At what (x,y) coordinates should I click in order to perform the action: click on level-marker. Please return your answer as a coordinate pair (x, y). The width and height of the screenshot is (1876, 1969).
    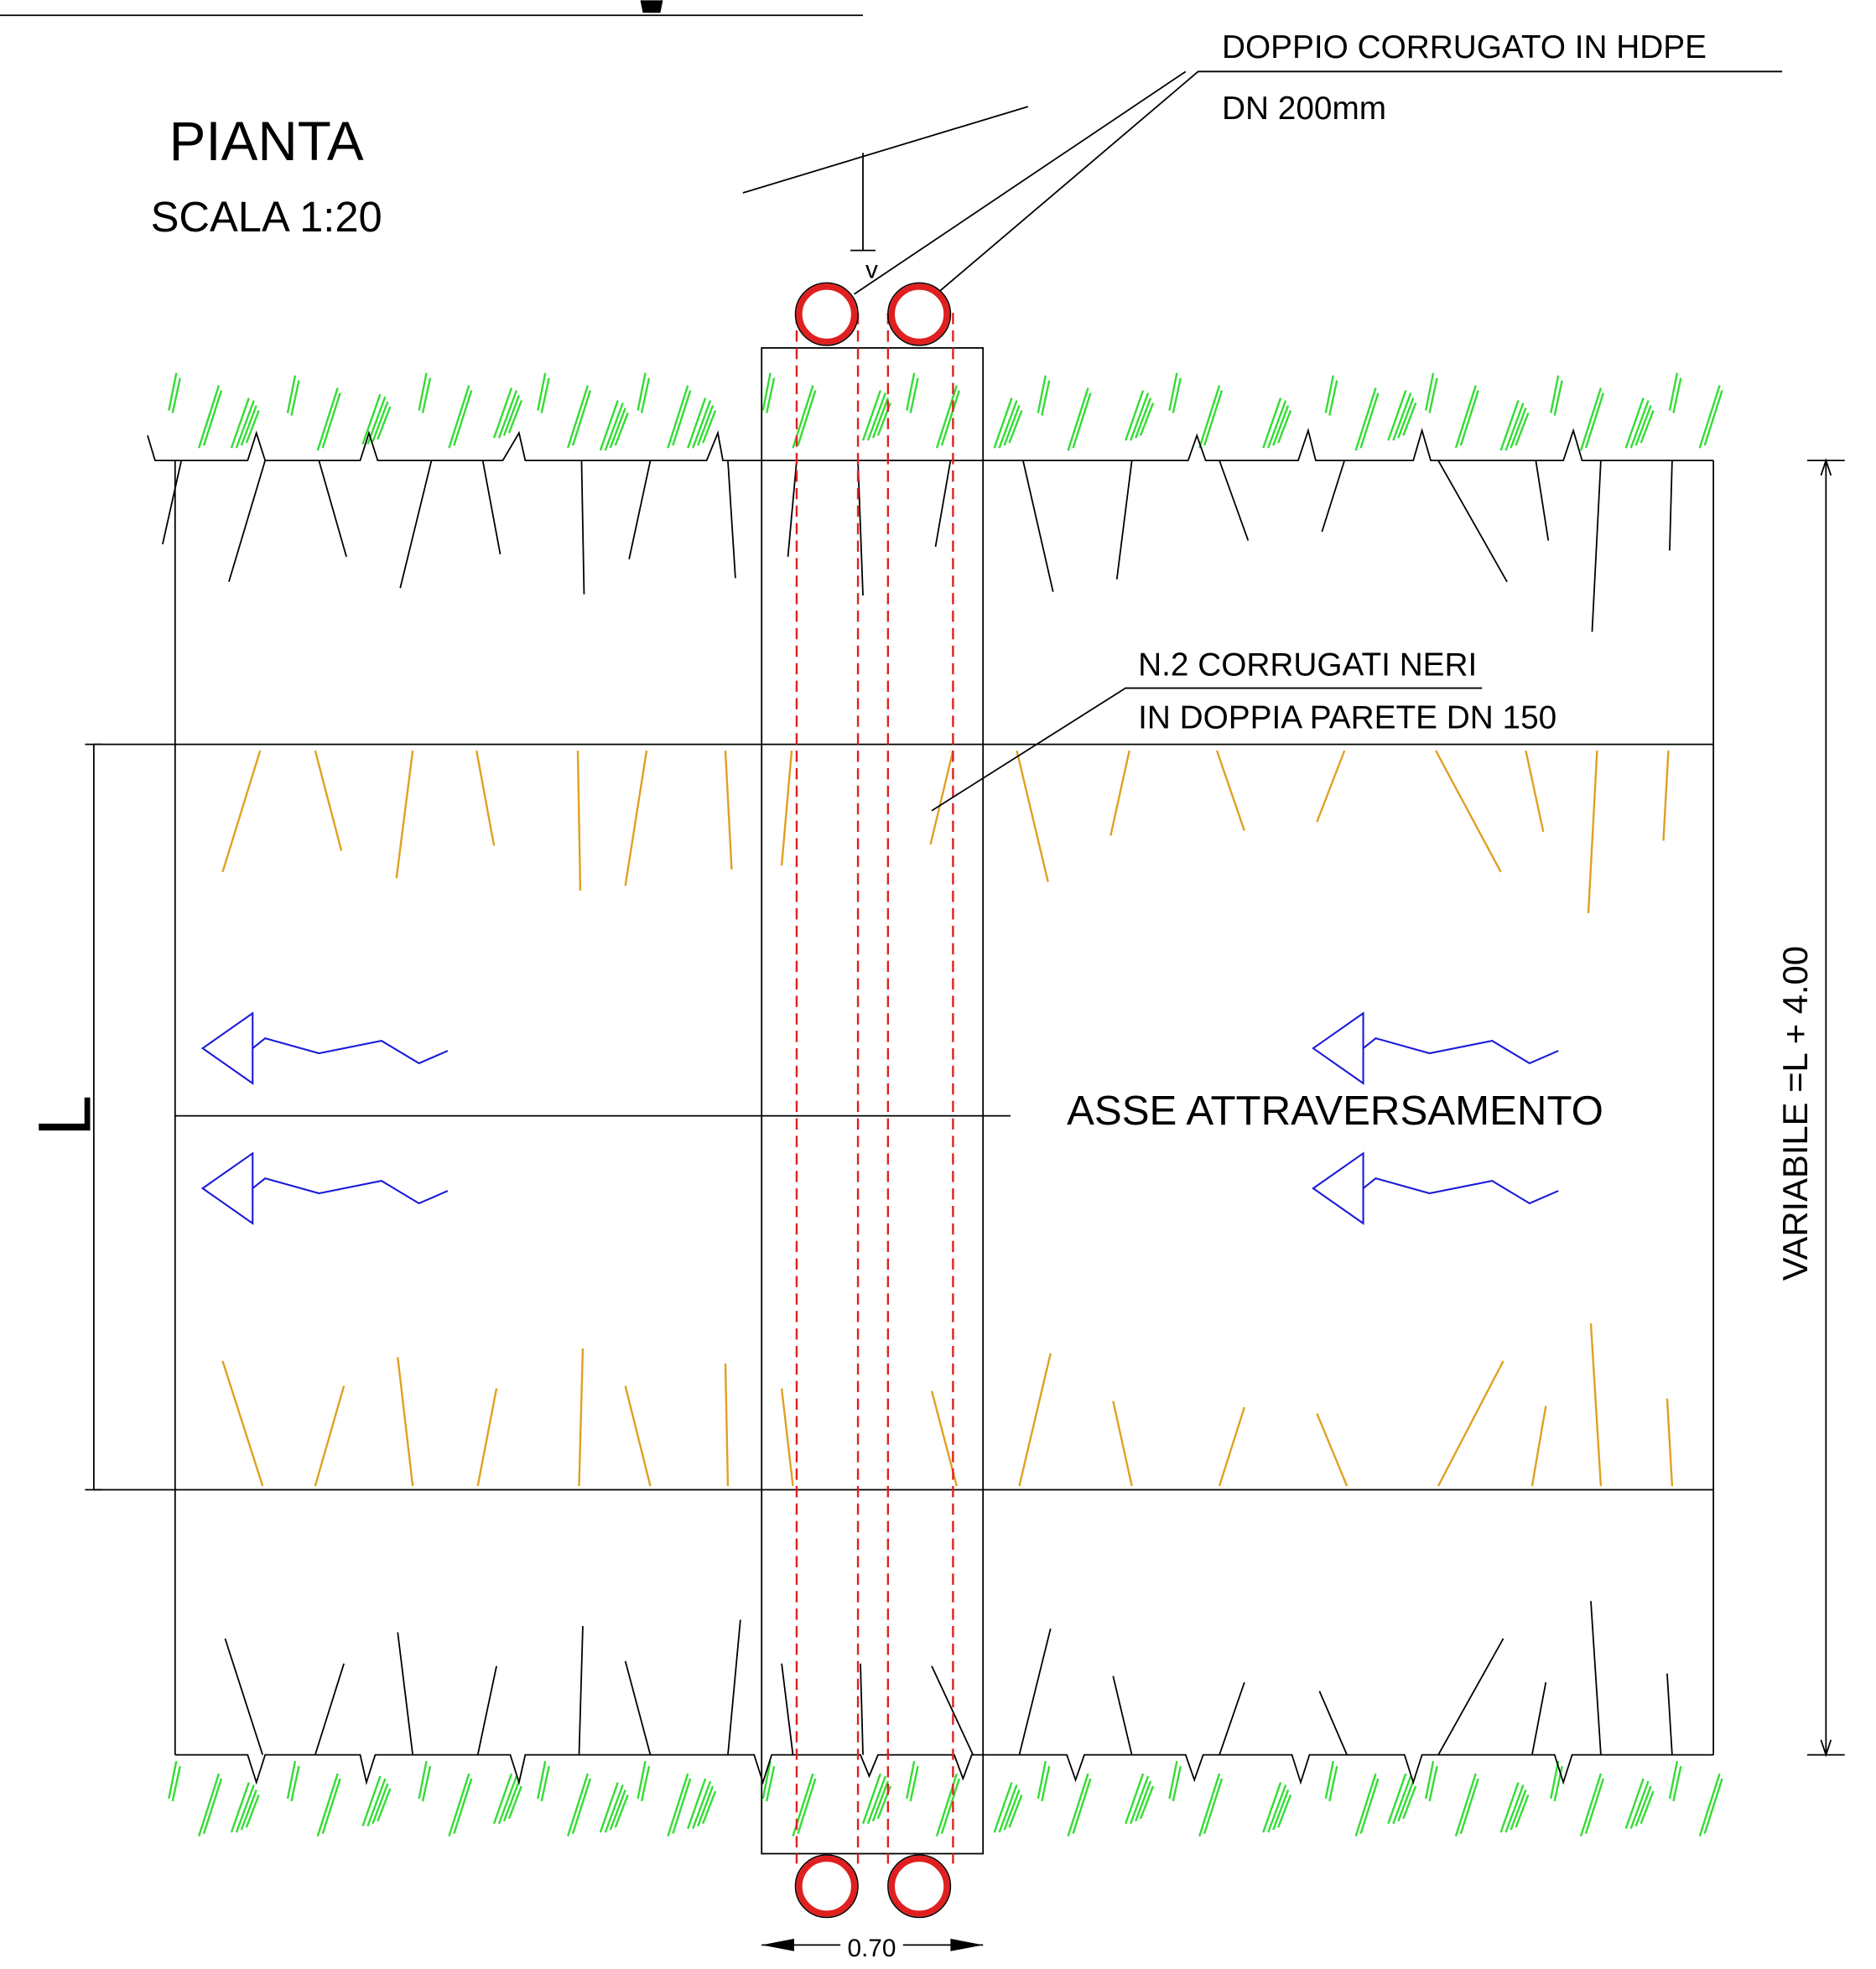
    Looking at the image, I should click on (886, 179).